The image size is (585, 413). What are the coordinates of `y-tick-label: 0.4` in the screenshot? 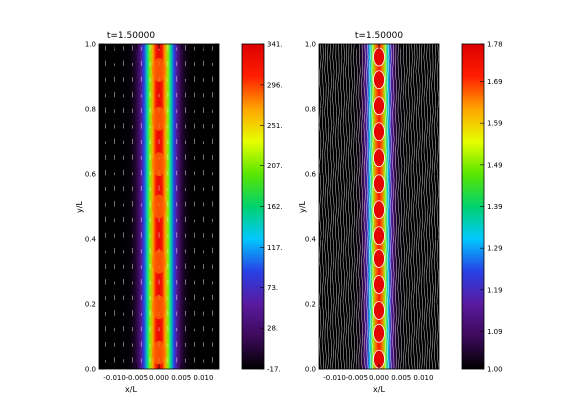 It's located at (311, 240).